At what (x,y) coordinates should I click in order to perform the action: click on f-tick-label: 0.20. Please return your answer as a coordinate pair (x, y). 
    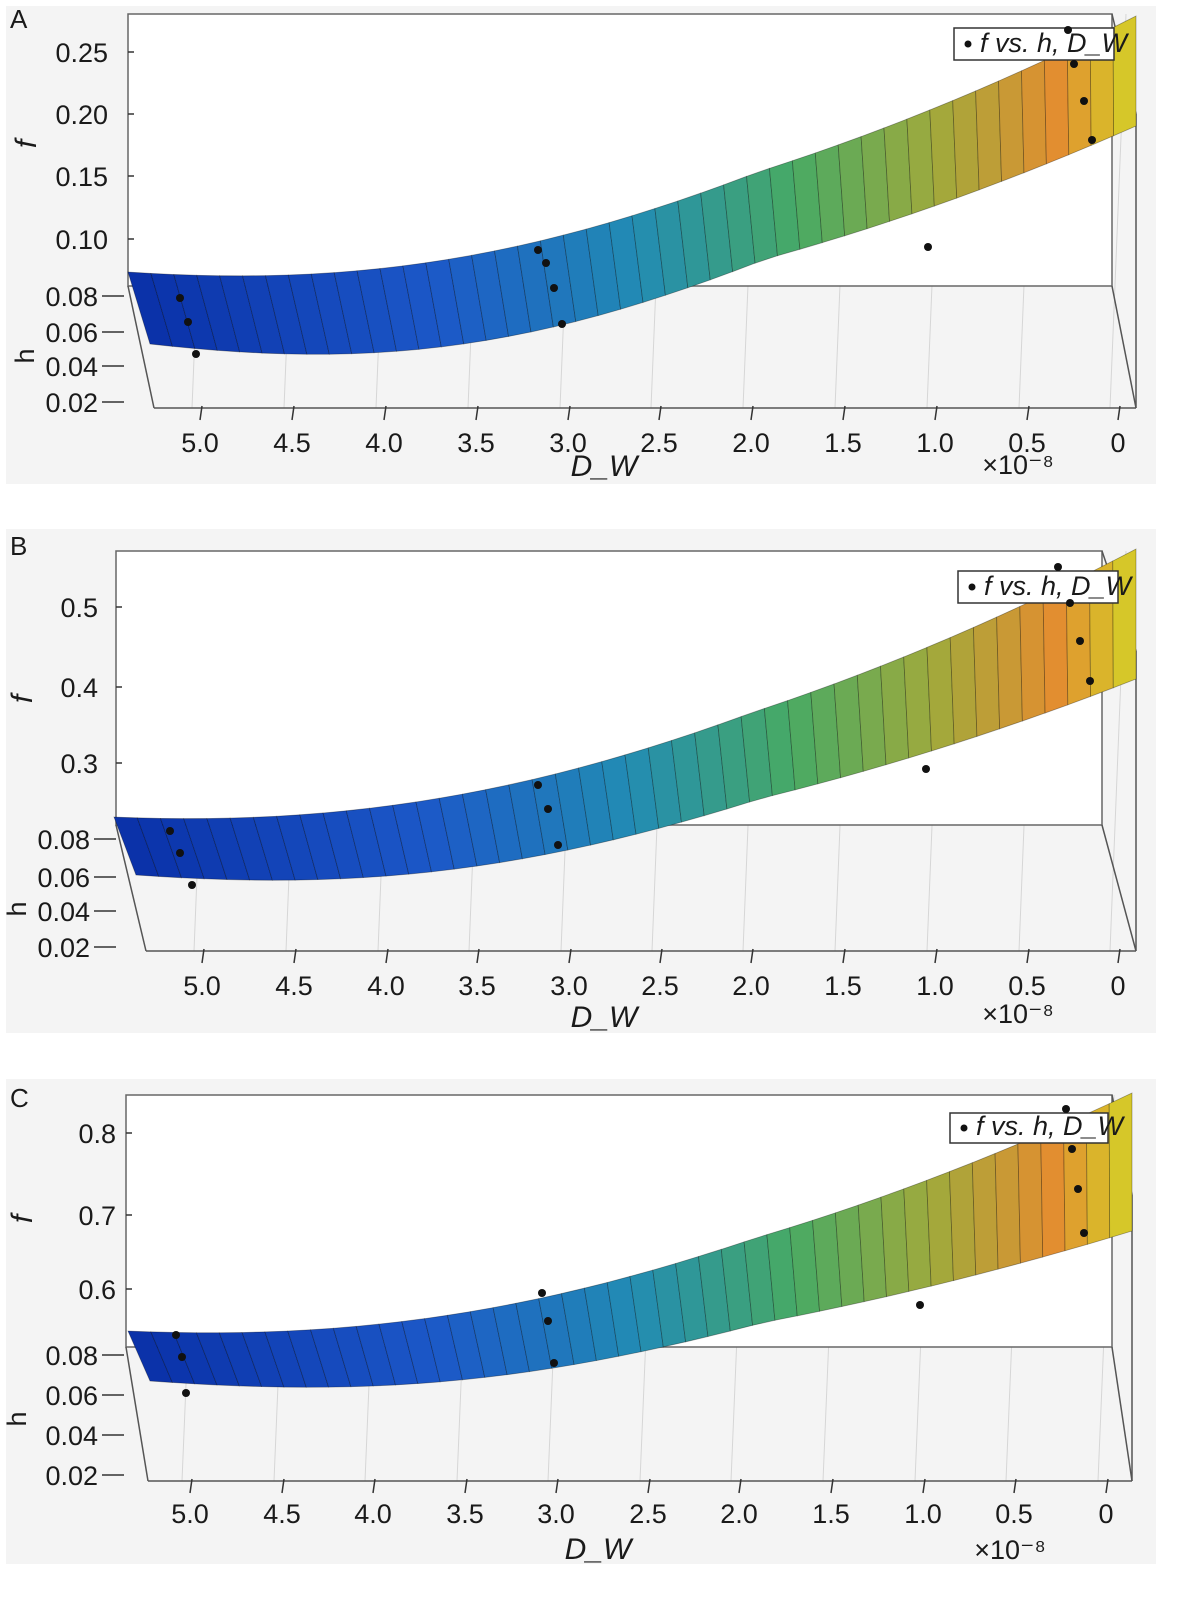
    Looking at the image, I should click on (81, 115).